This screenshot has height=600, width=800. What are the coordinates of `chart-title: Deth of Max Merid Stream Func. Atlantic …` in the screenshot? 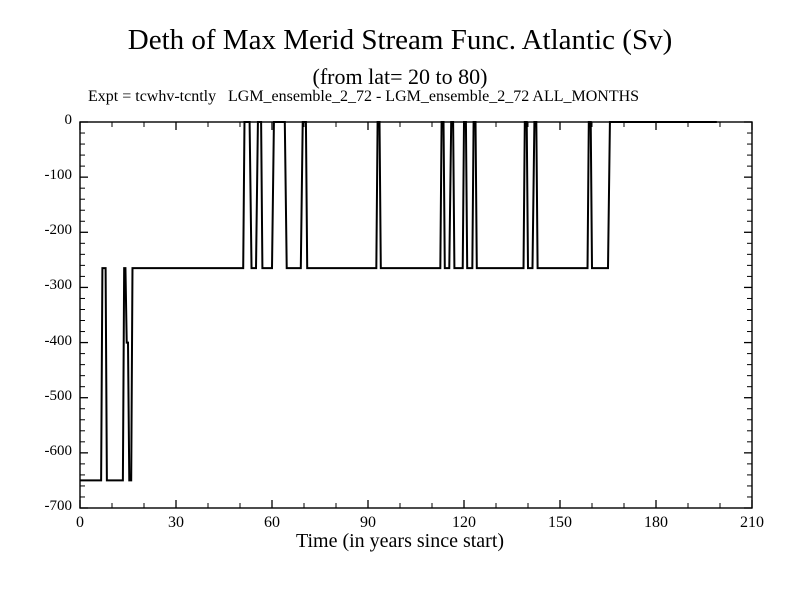 It's located at (400, 40).